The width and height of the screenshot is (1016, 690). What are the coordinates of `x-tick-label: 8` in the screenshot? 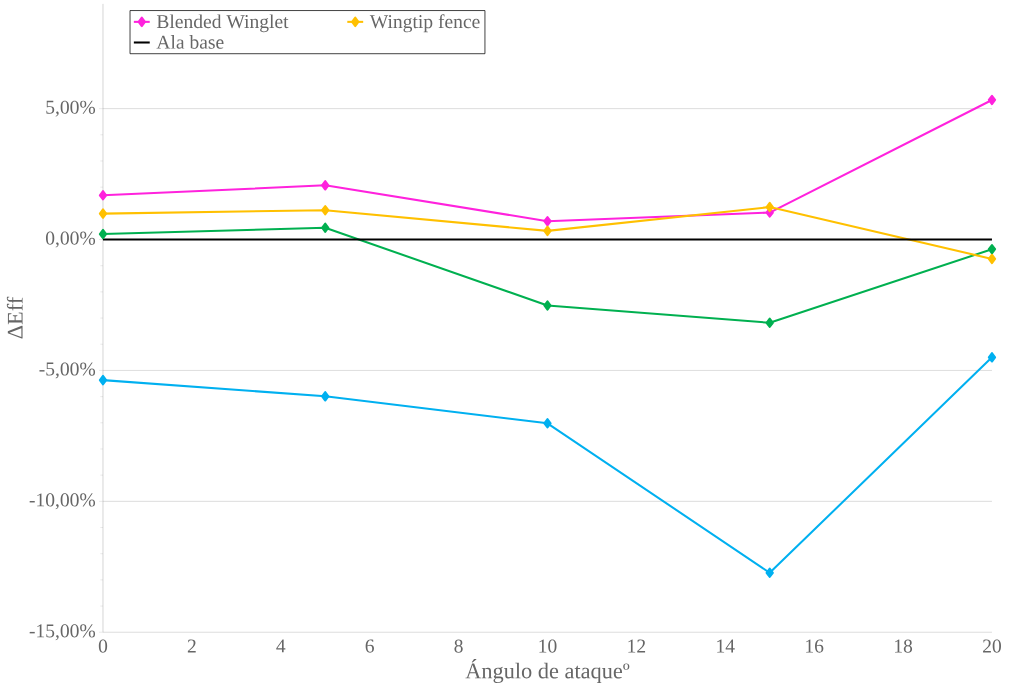 It's located at (458, 646).